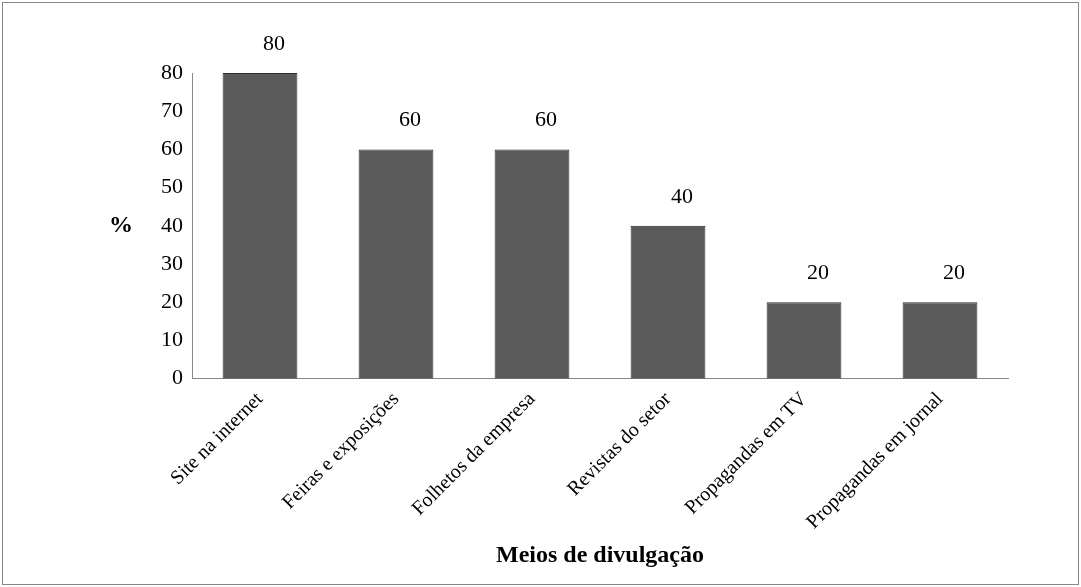 The image size is (1081, 587). Describe the element at coordinates (172, 339) in the screenshot. I see `y-tick-label: 10` at that location.